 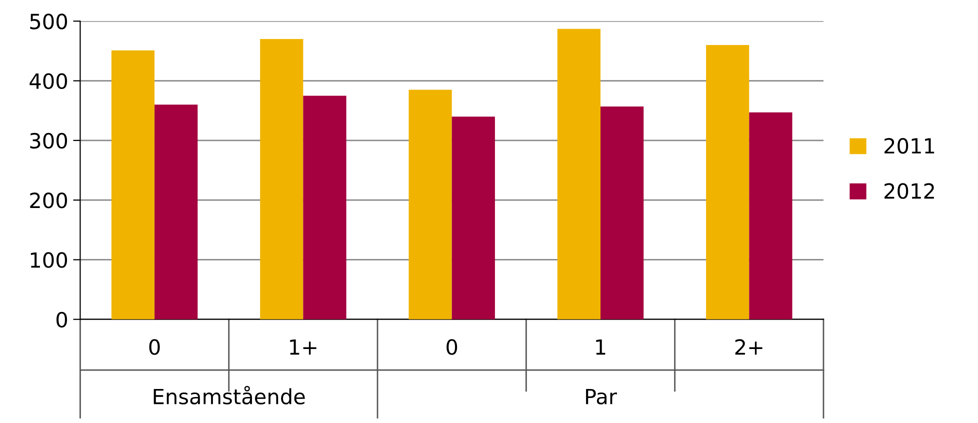 What do you see at coordinates (49, 200) in the screenshot?
I see `y-tick-label: 200` at bounding box center [49, 200].